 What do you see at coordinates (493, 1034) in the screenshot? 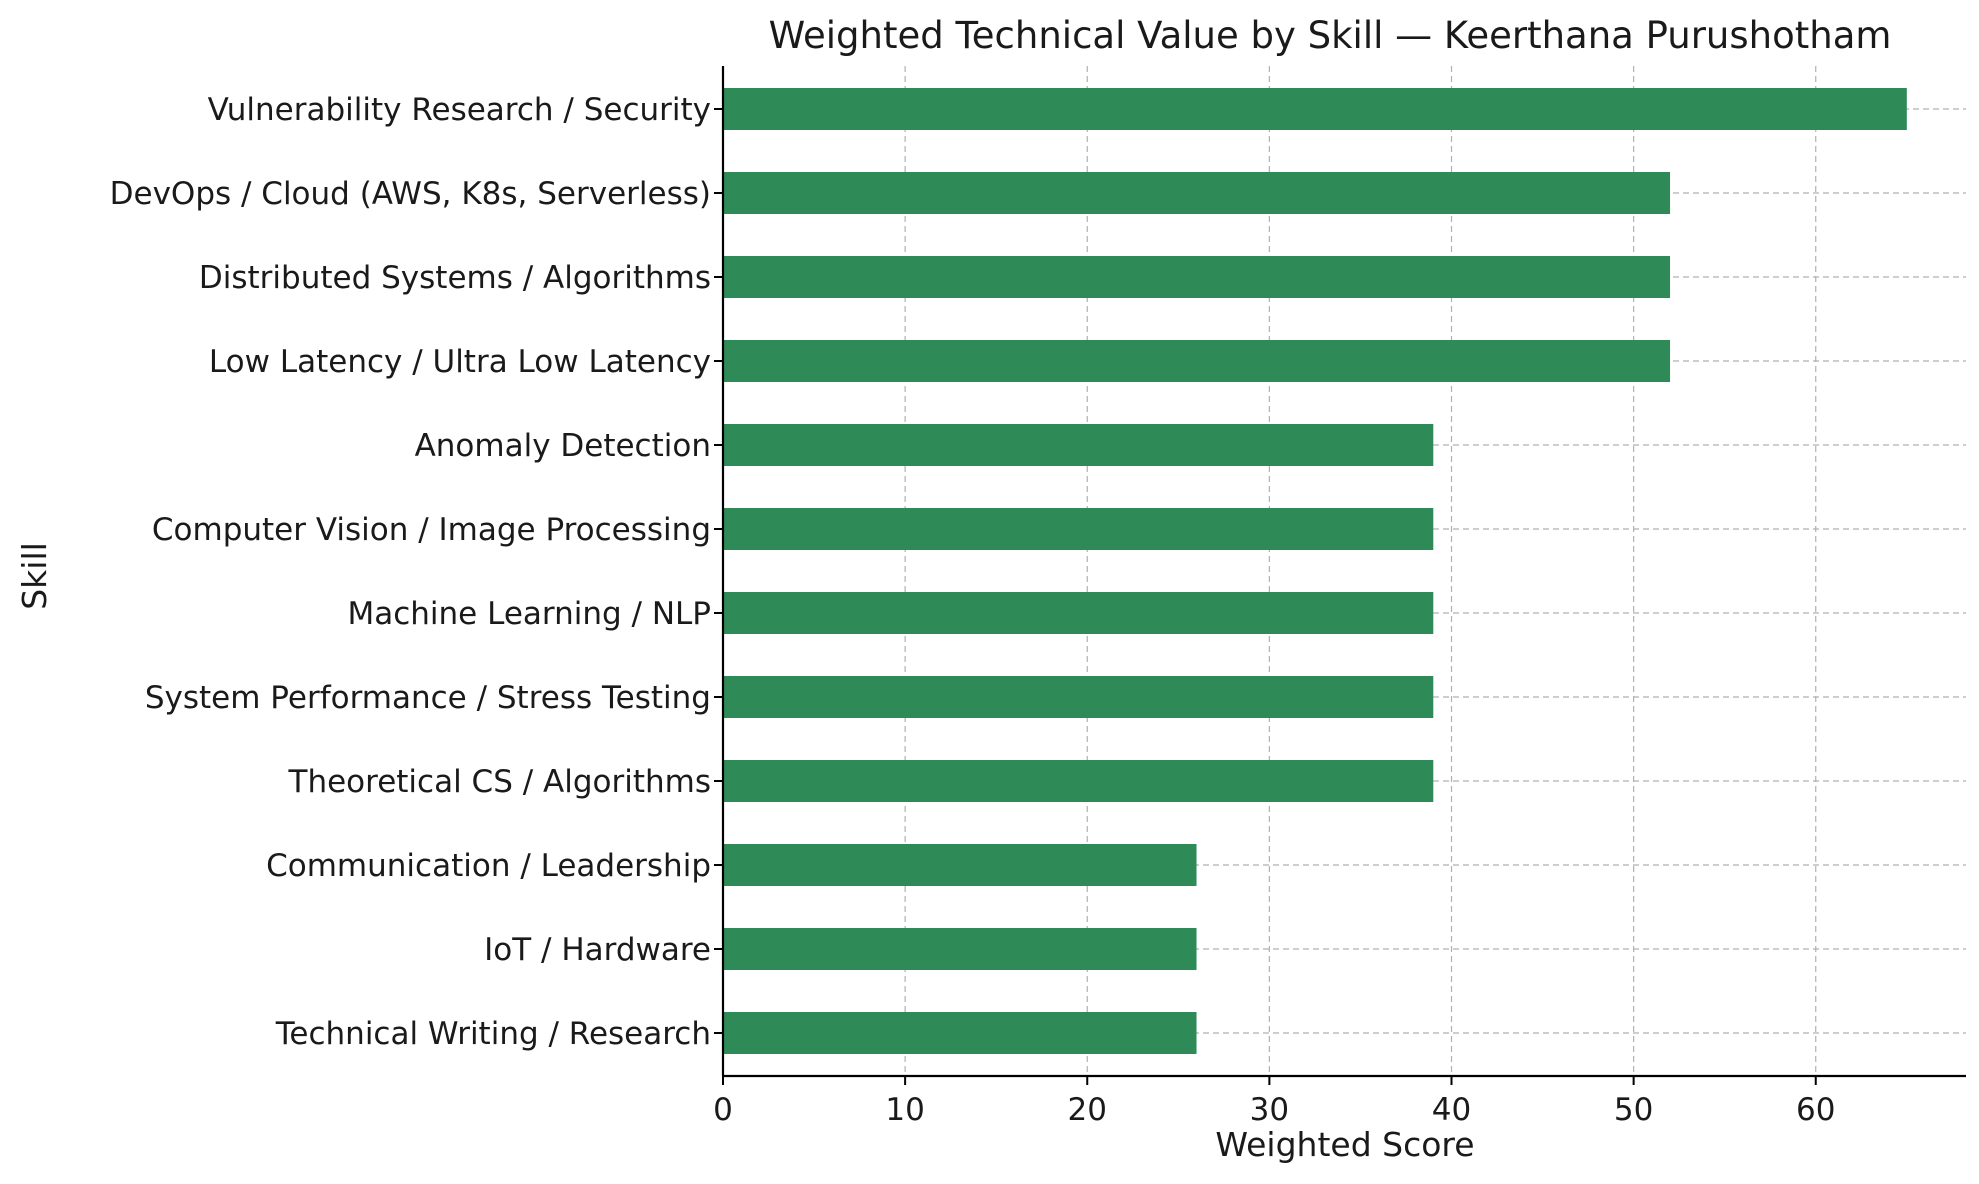
I see `y-tick-label-11: Technical Writing / Research` at bounding box center [493, 1034].